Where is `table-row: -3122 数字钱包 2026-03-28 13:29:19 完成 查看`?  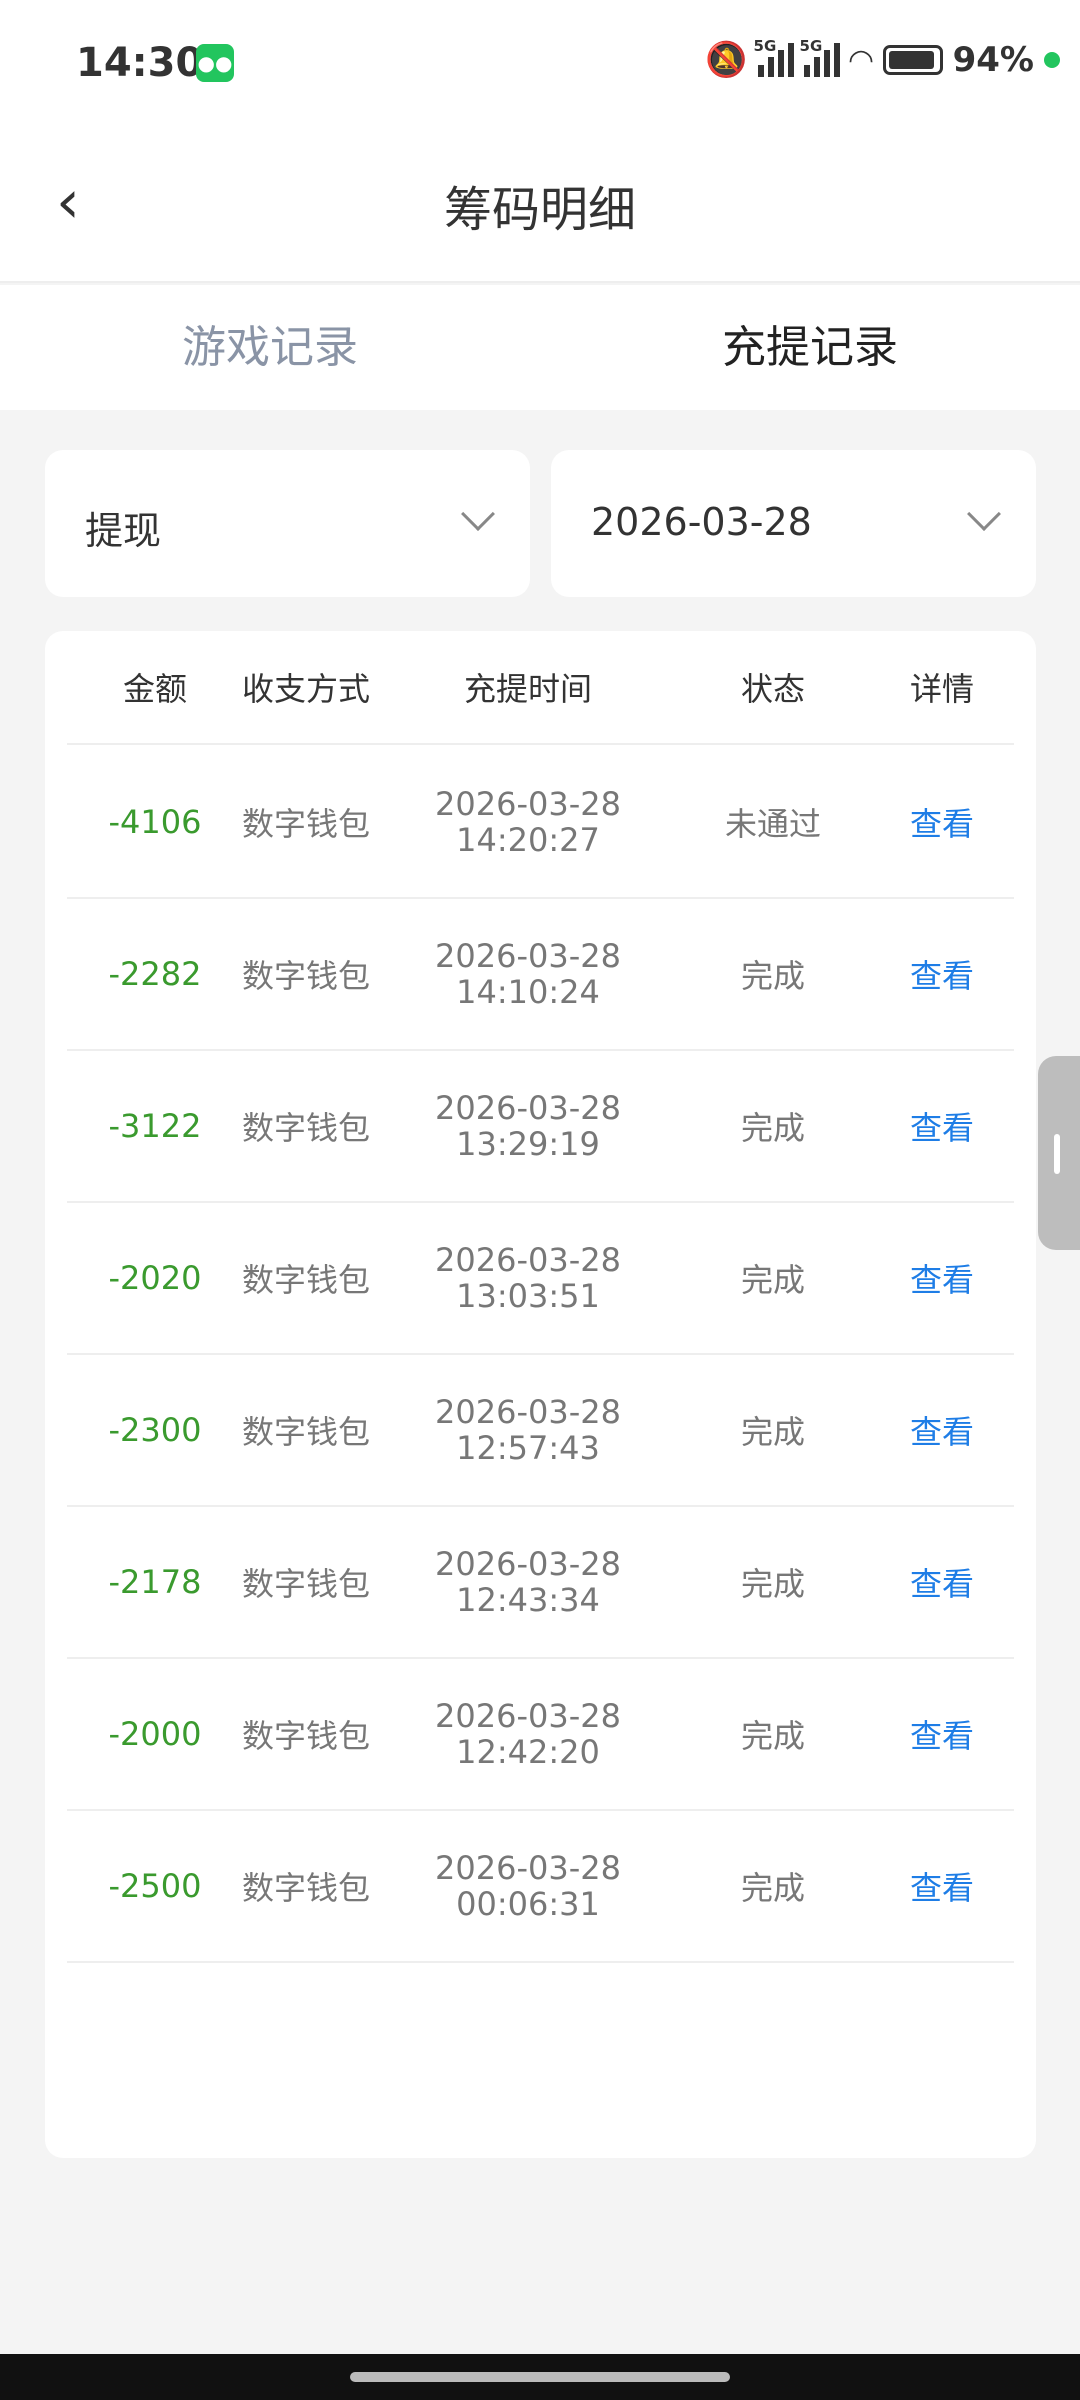
table-row: -3122 数字钱包 2026-03-28 13:29:19 完成 查看 is located at coordinates (540, 1127).